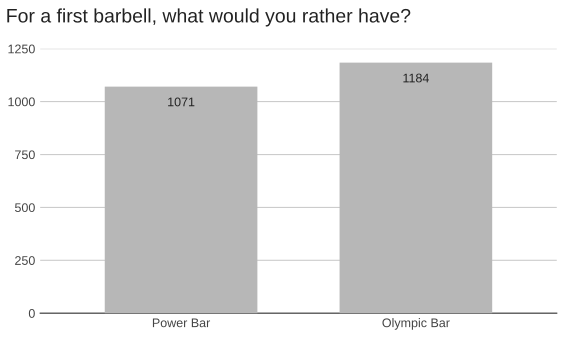 This screenshot has width=574, height=348. I want to click on data-label: 1184, so click(416, 78).